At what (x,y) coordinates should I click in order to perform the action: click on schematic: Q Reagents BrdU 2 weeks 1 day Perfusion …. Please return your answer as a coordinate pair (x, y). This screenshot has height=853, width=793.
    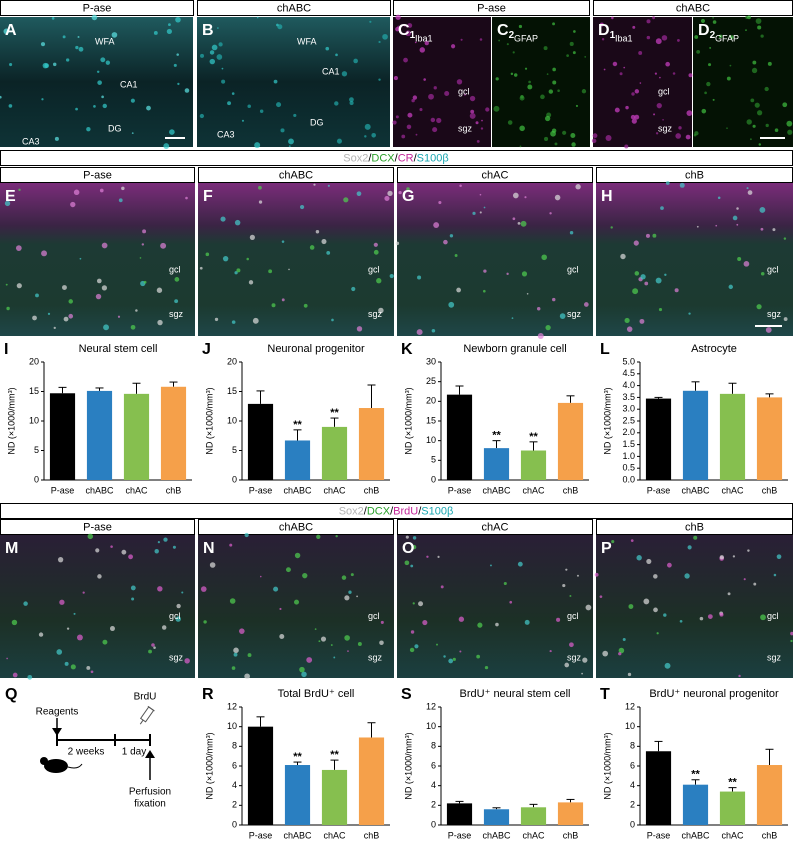
    Looking at the image, I should click on (88, 747).